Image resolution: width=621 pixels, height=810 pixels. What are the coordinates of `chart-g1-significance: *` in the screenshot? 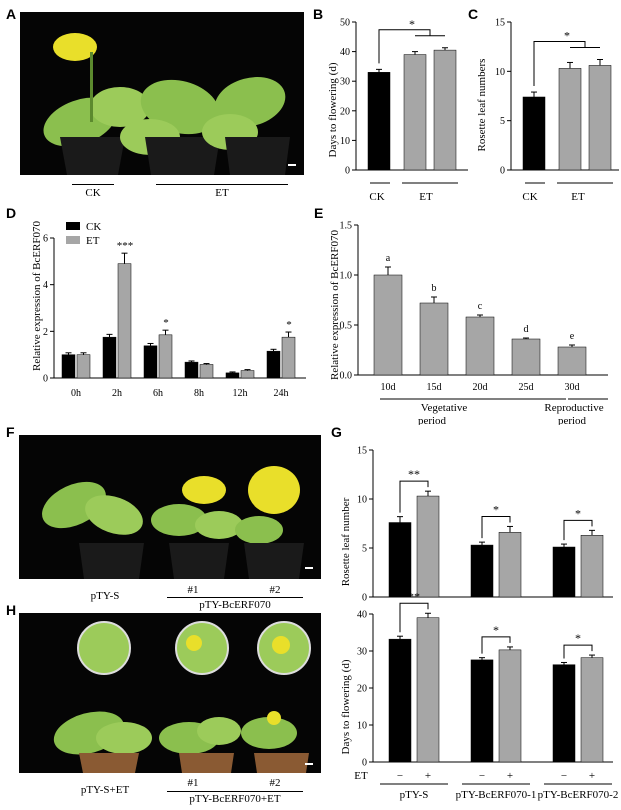 It's located at (496, 509).